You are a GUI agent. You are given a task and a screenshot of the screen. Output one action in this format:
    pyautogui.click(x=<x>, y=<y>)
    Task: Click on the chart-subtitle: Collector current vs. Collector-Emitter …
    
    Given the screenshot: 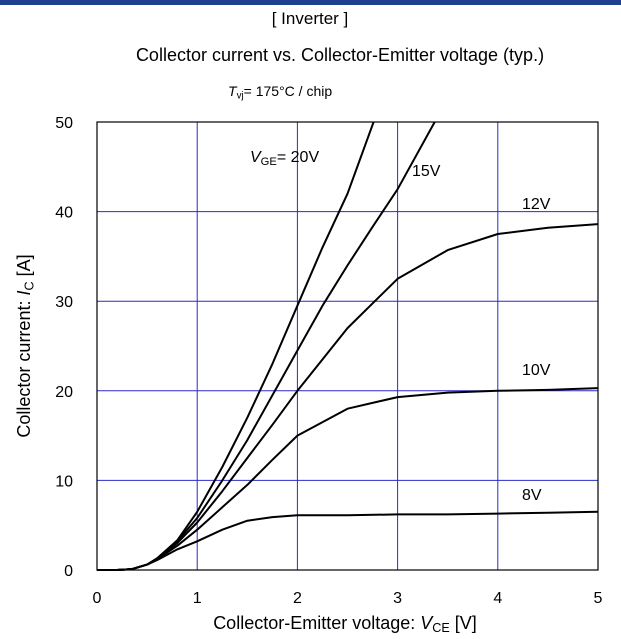 What is the action you would take?
    pyautogui.click(x=340, y=55)
    